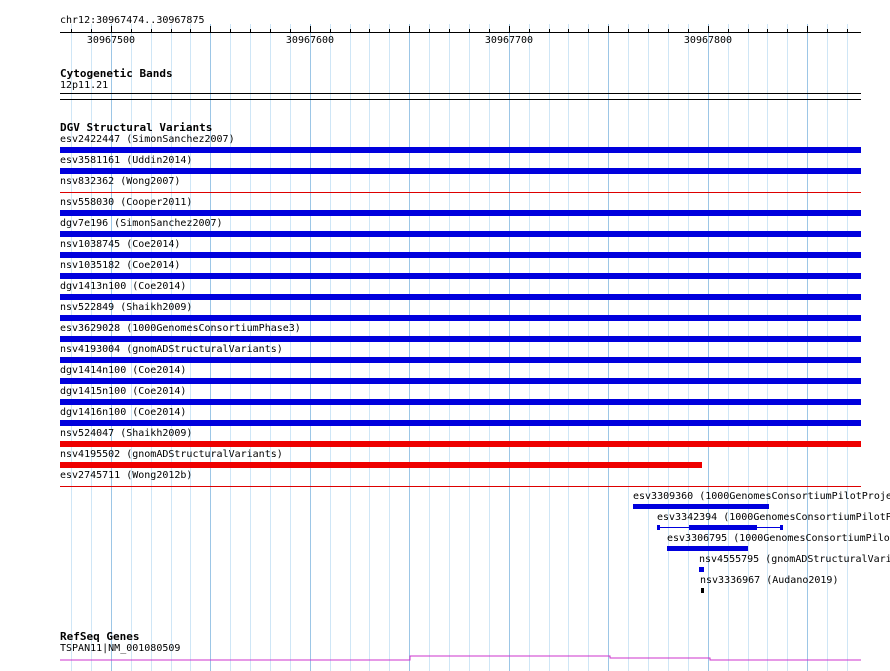 This screenshot has height=671, width=890. I want to click on ruler-tick-label: 30967500, so click(111, 40).